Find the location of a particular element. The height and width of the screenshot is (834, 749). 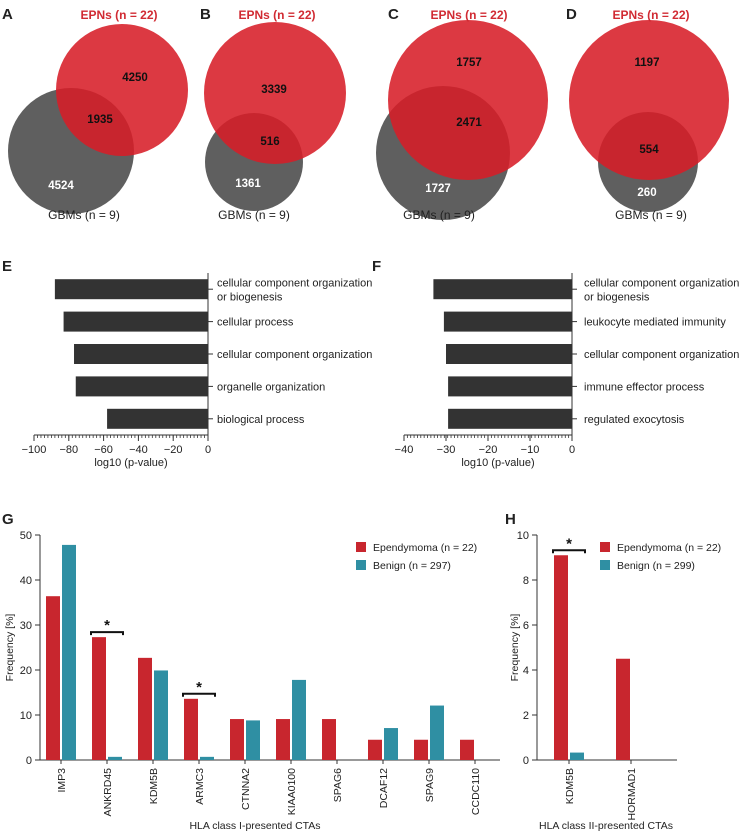

panel-e-tick-label: −100 is located at coordinates (34, 450).